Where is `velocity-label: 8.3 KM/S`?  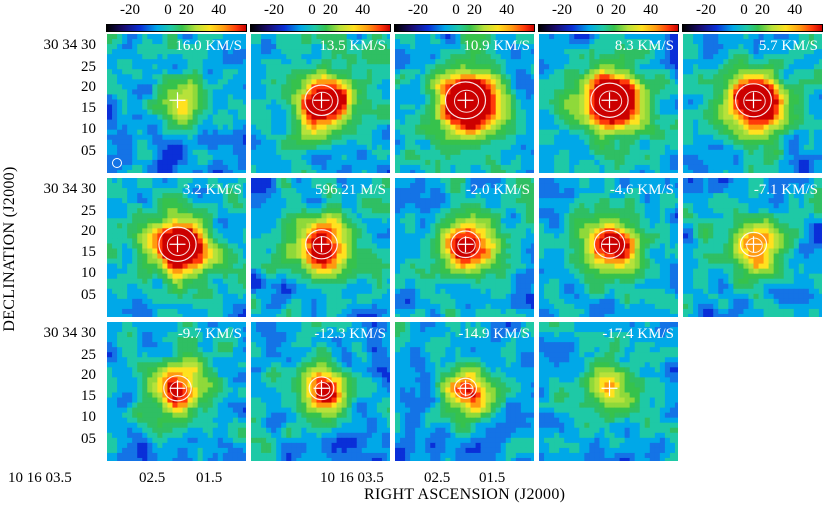 velocity-label: 8.3 KM/S is located at coordinates (644, 46).